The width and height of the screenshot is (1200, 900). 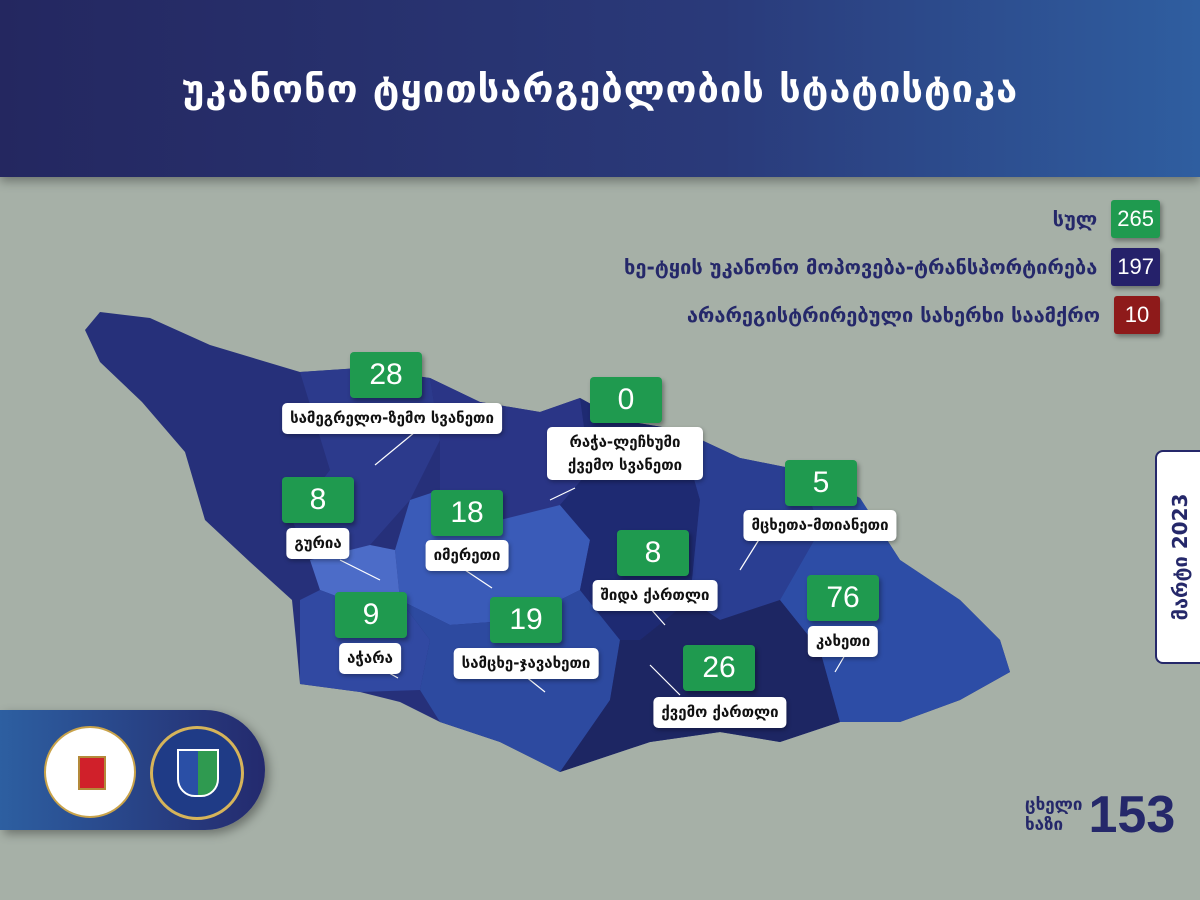 What do you see at coordinates (1135, 219) in the screenshot?
I see `legend-value: 265` at bounding box center [1135, 219].